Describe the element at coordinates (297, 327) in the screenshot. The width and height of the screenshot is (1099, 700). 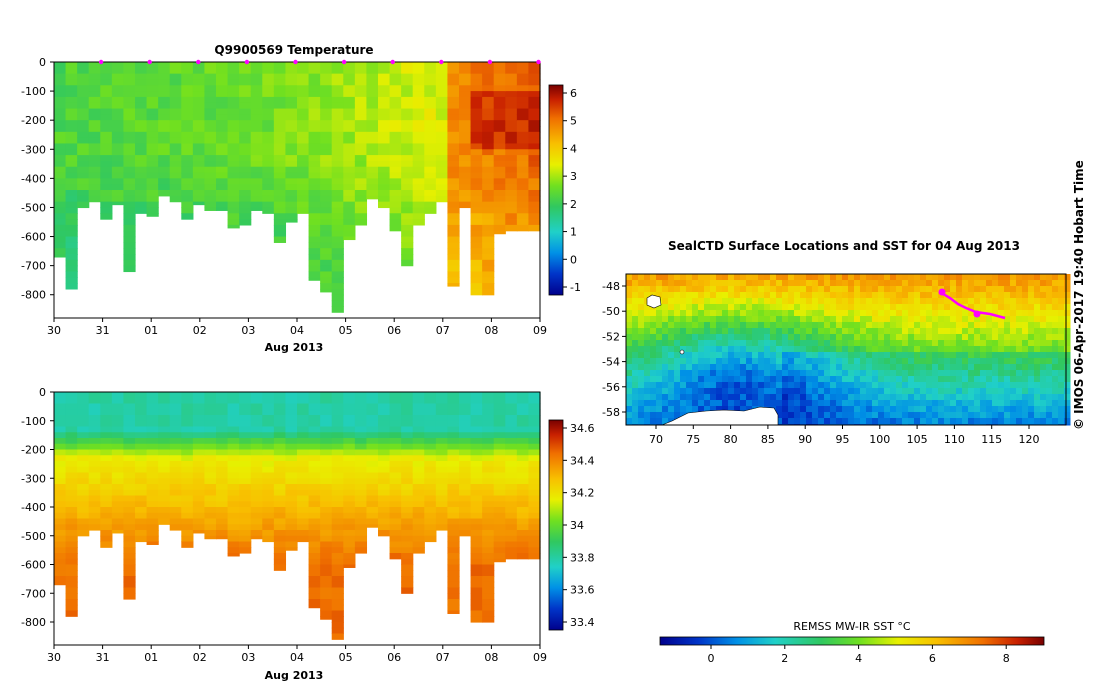
I see `temperature-time-axis: 30 31 01 02 03 04 05 06 07 08 09` at that location.